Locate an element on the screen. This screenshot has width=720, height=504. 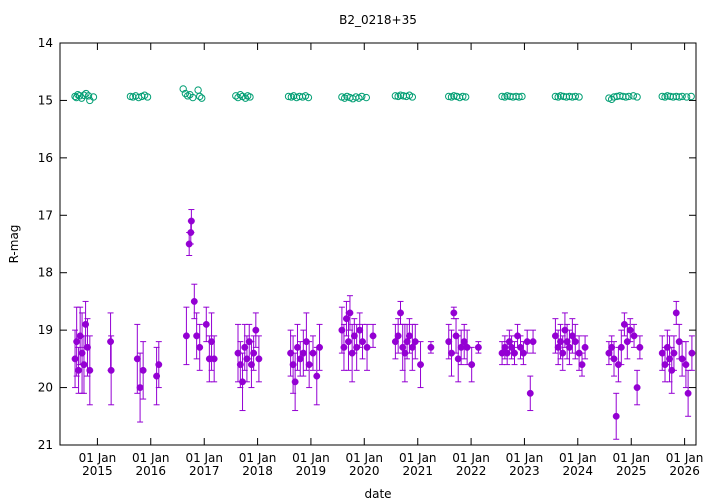
x-tick-label-year: 2017 is located at coordinates (204, 471).